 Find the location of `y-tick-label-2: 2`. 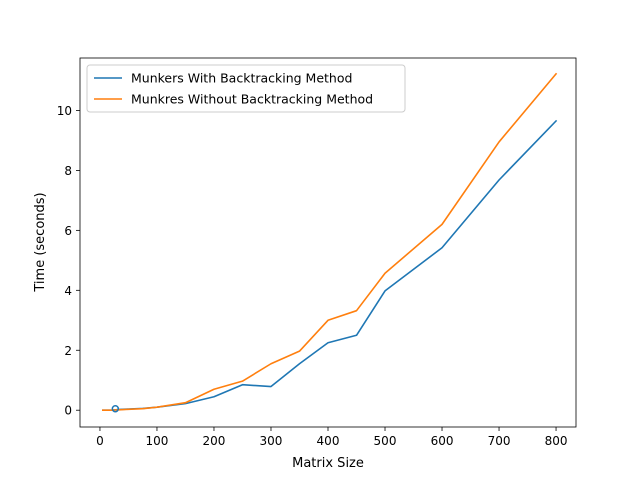

y-tick-label-2: 2 is located at coordinates (68, 351).